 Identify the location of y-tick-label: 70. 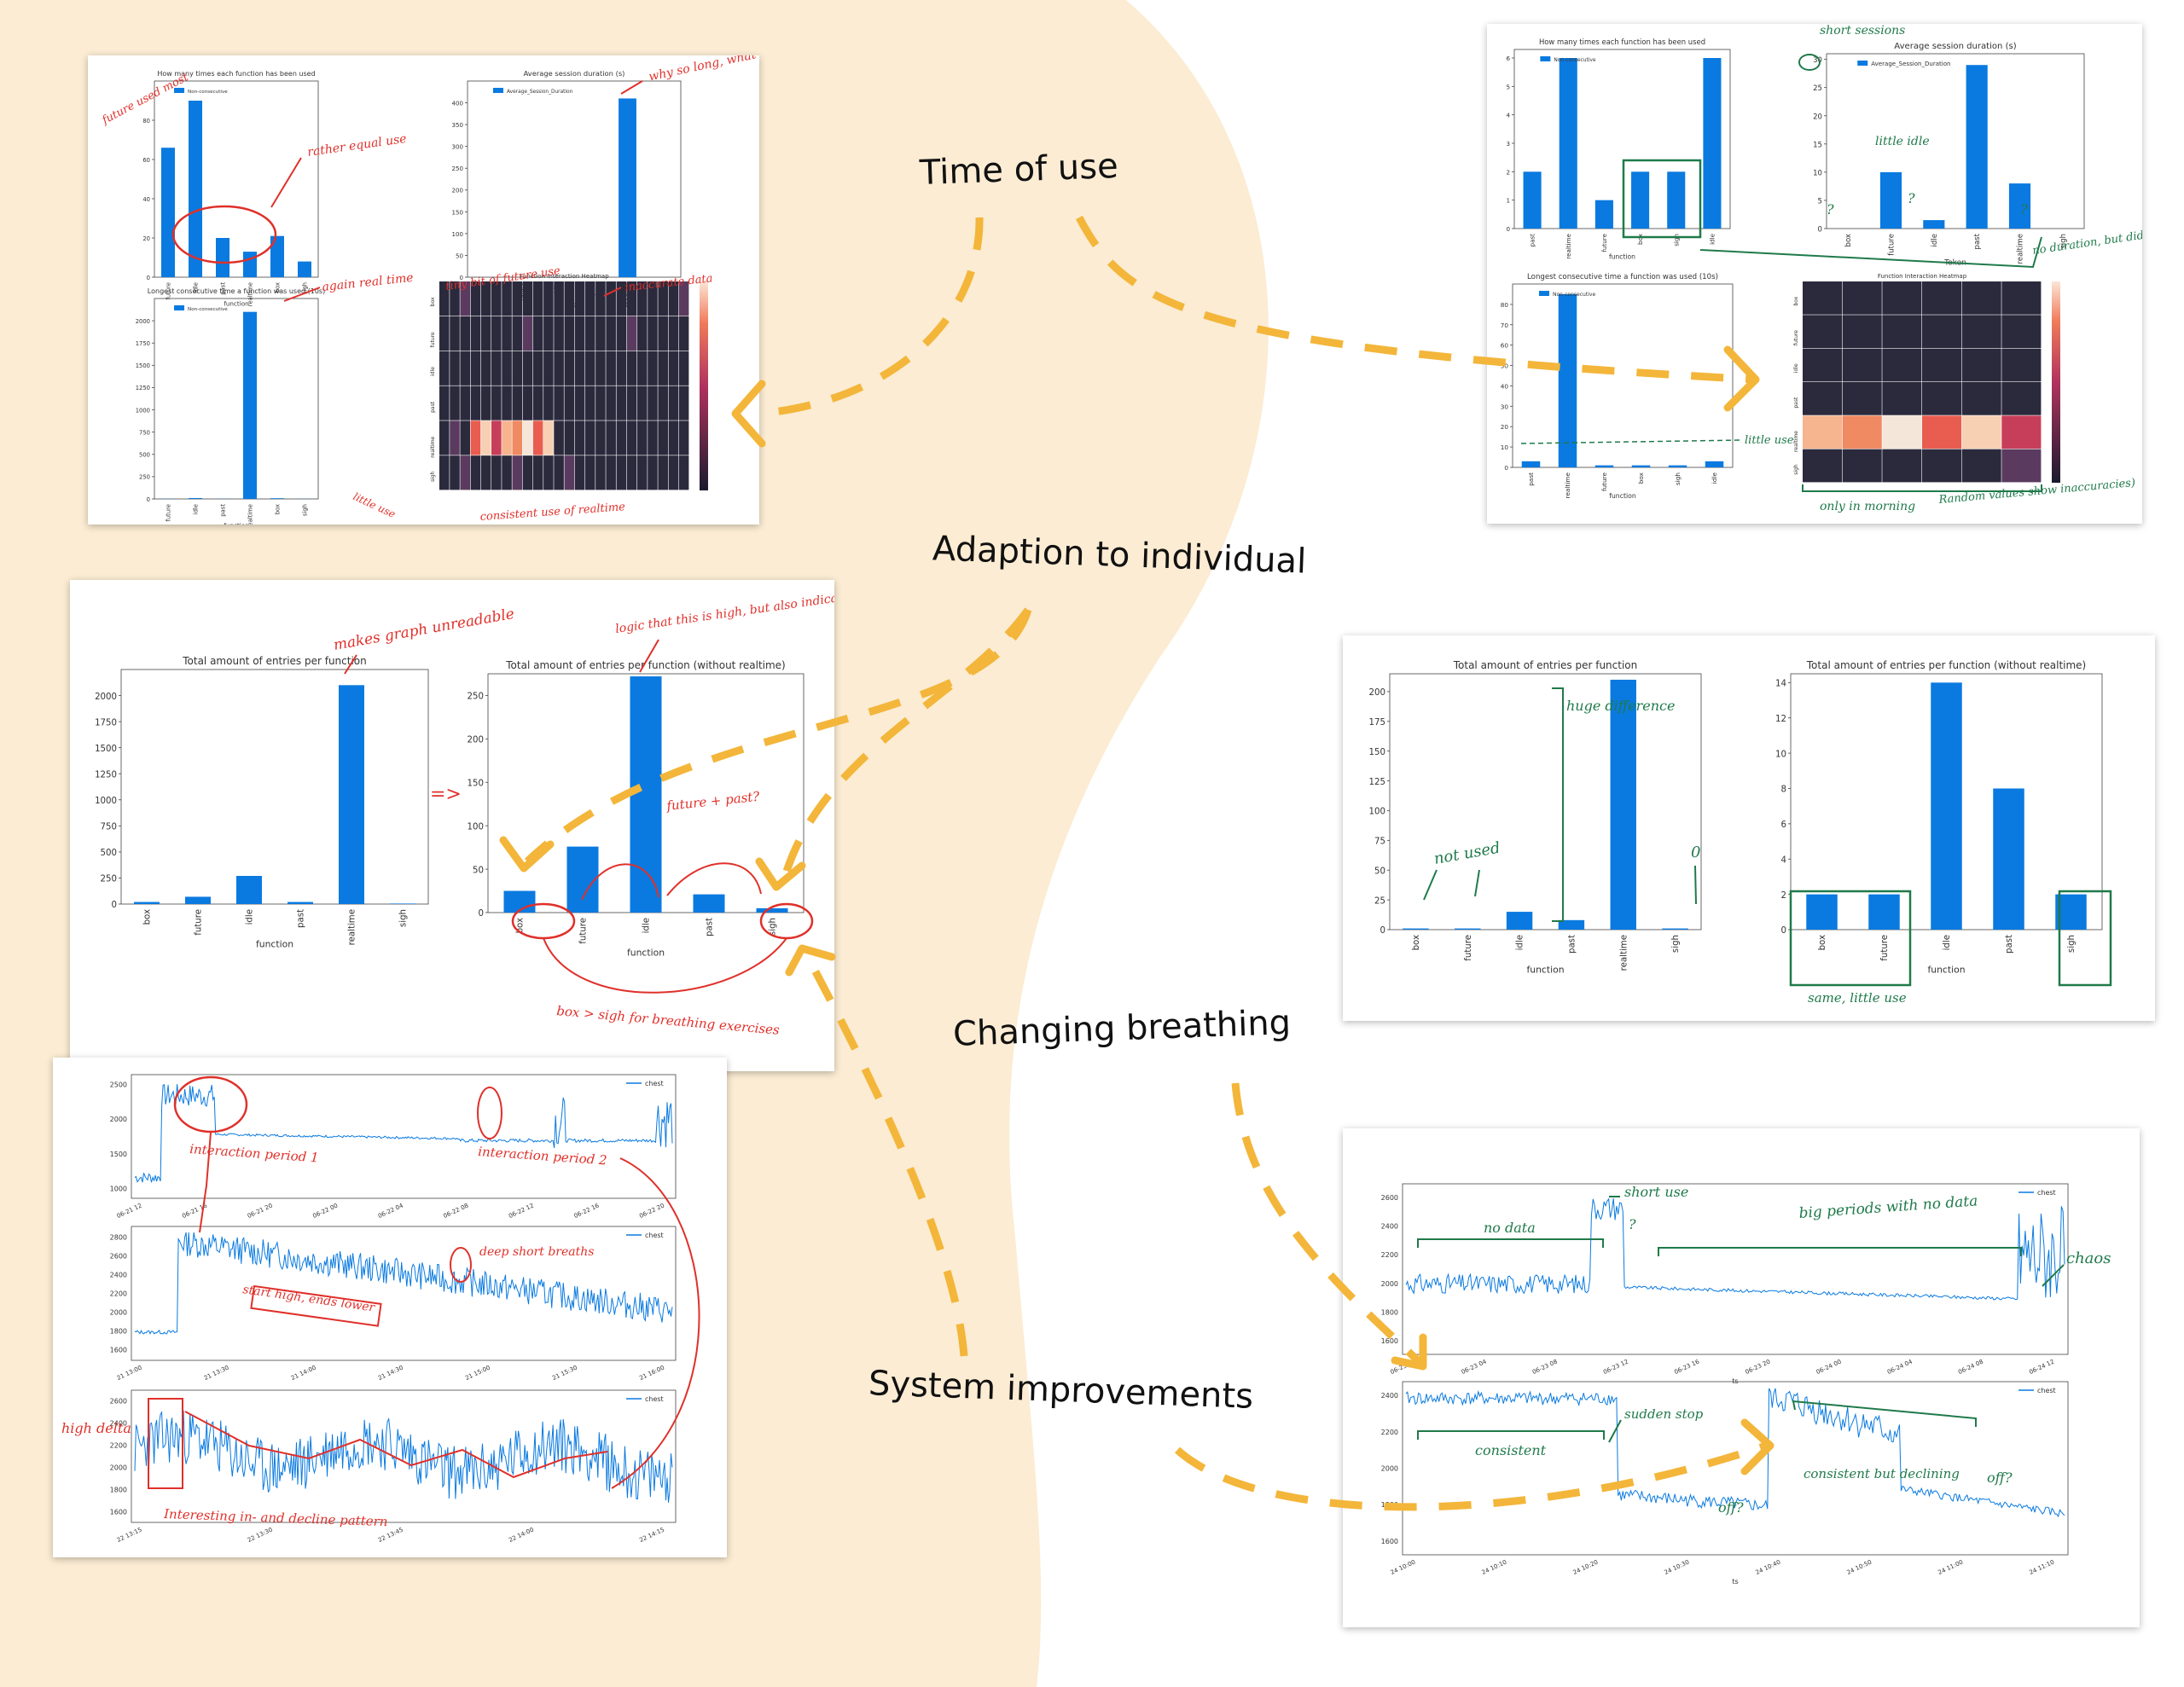
(1505, 326).